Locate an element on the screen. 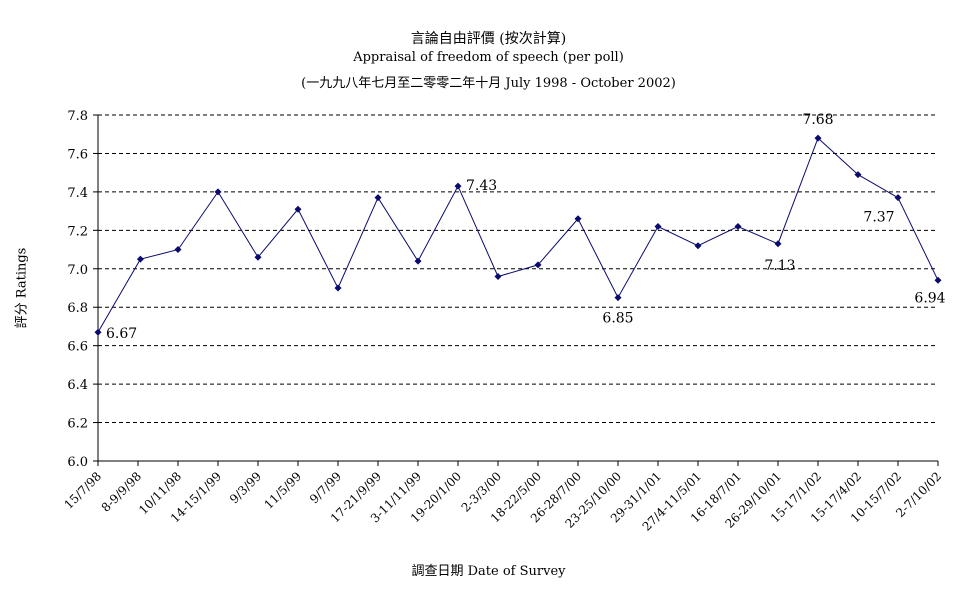  y-tick-label: 6.4 is located at coordinates (77, 385).